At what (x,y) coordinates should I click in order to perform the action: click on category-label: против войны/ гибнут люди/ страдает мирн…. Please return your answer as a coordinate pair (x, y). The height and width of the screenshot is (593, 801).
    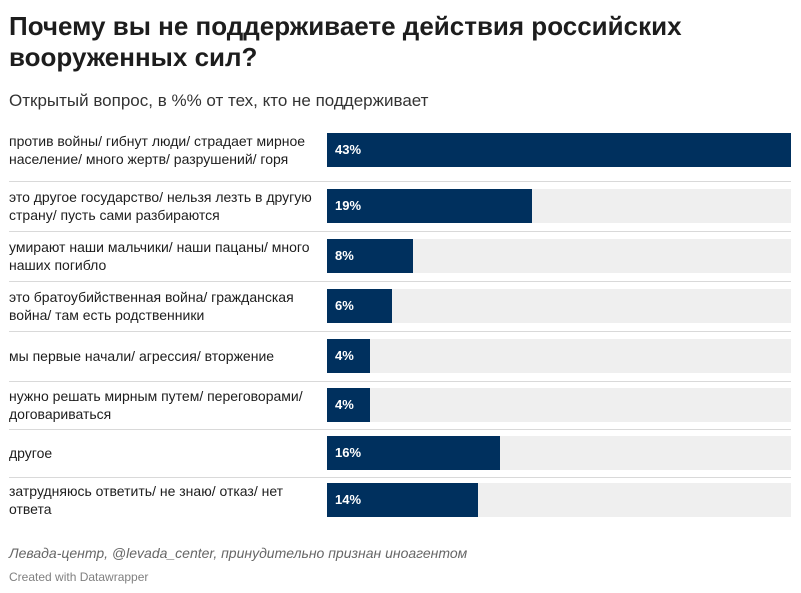
    Looking at the image, I should click on (157, 150).